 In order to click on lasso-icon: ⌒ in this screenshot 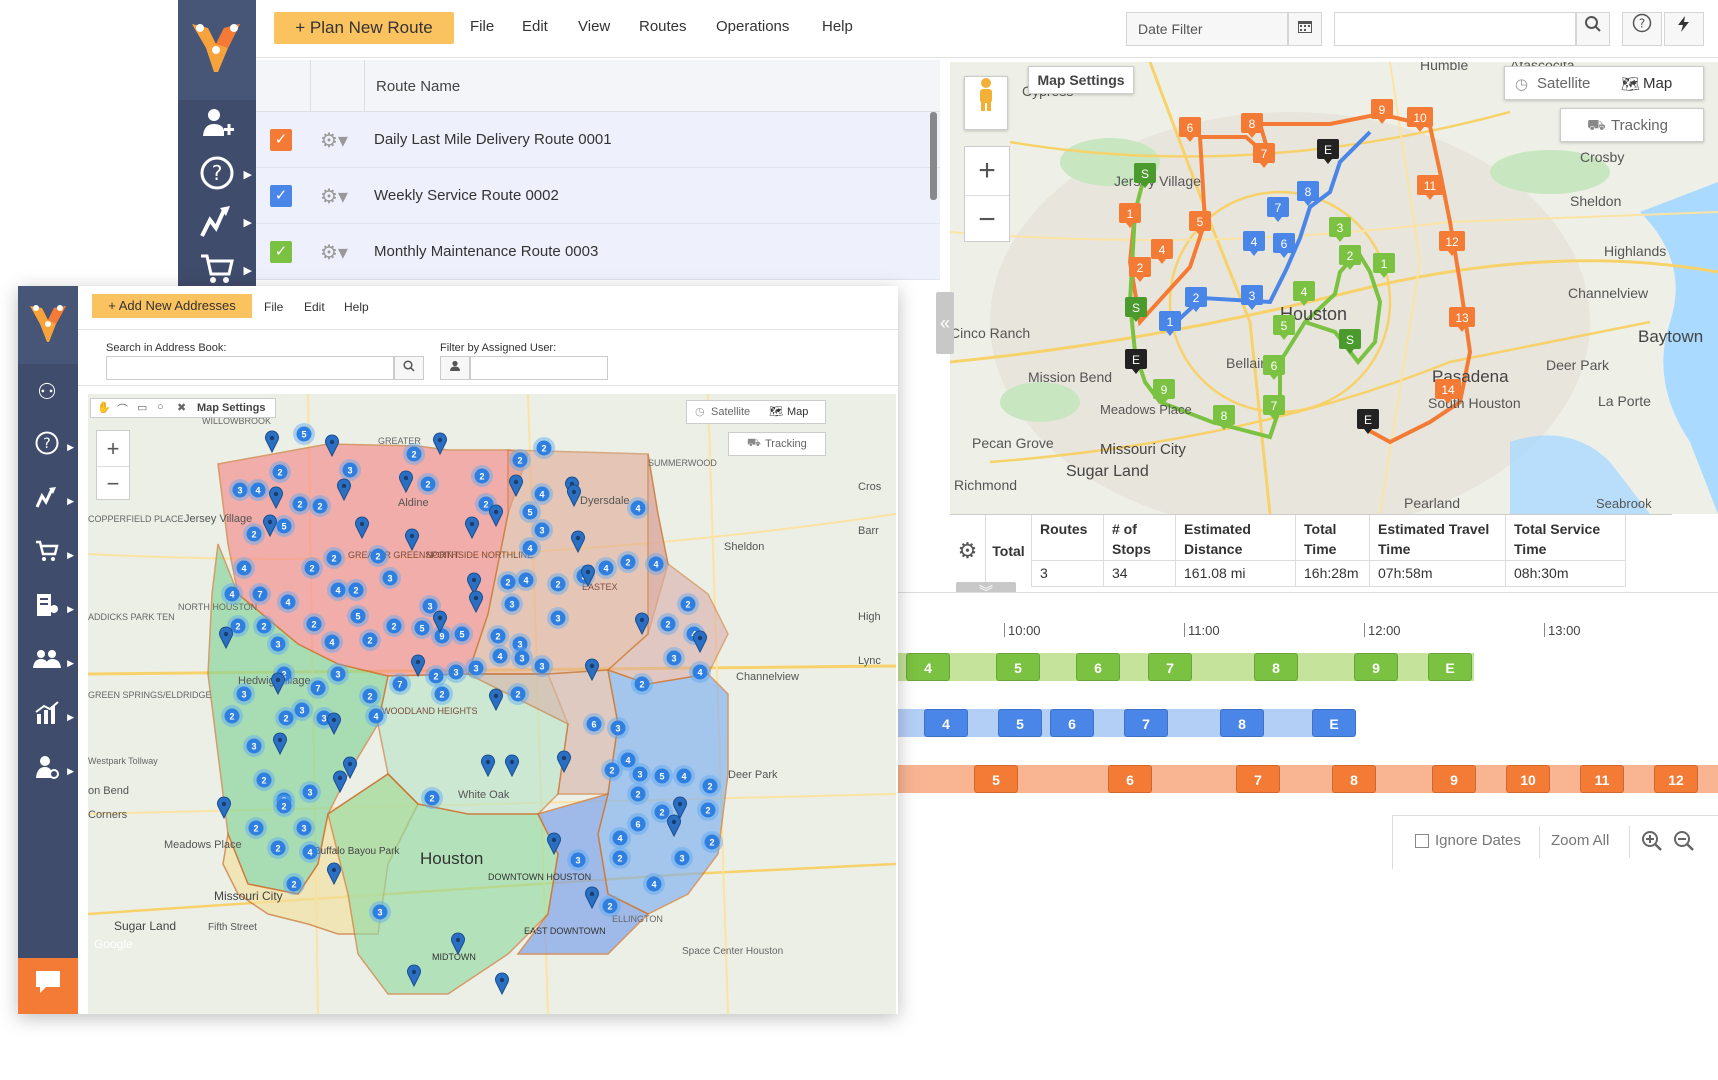, I will do `click(122, 410)`.